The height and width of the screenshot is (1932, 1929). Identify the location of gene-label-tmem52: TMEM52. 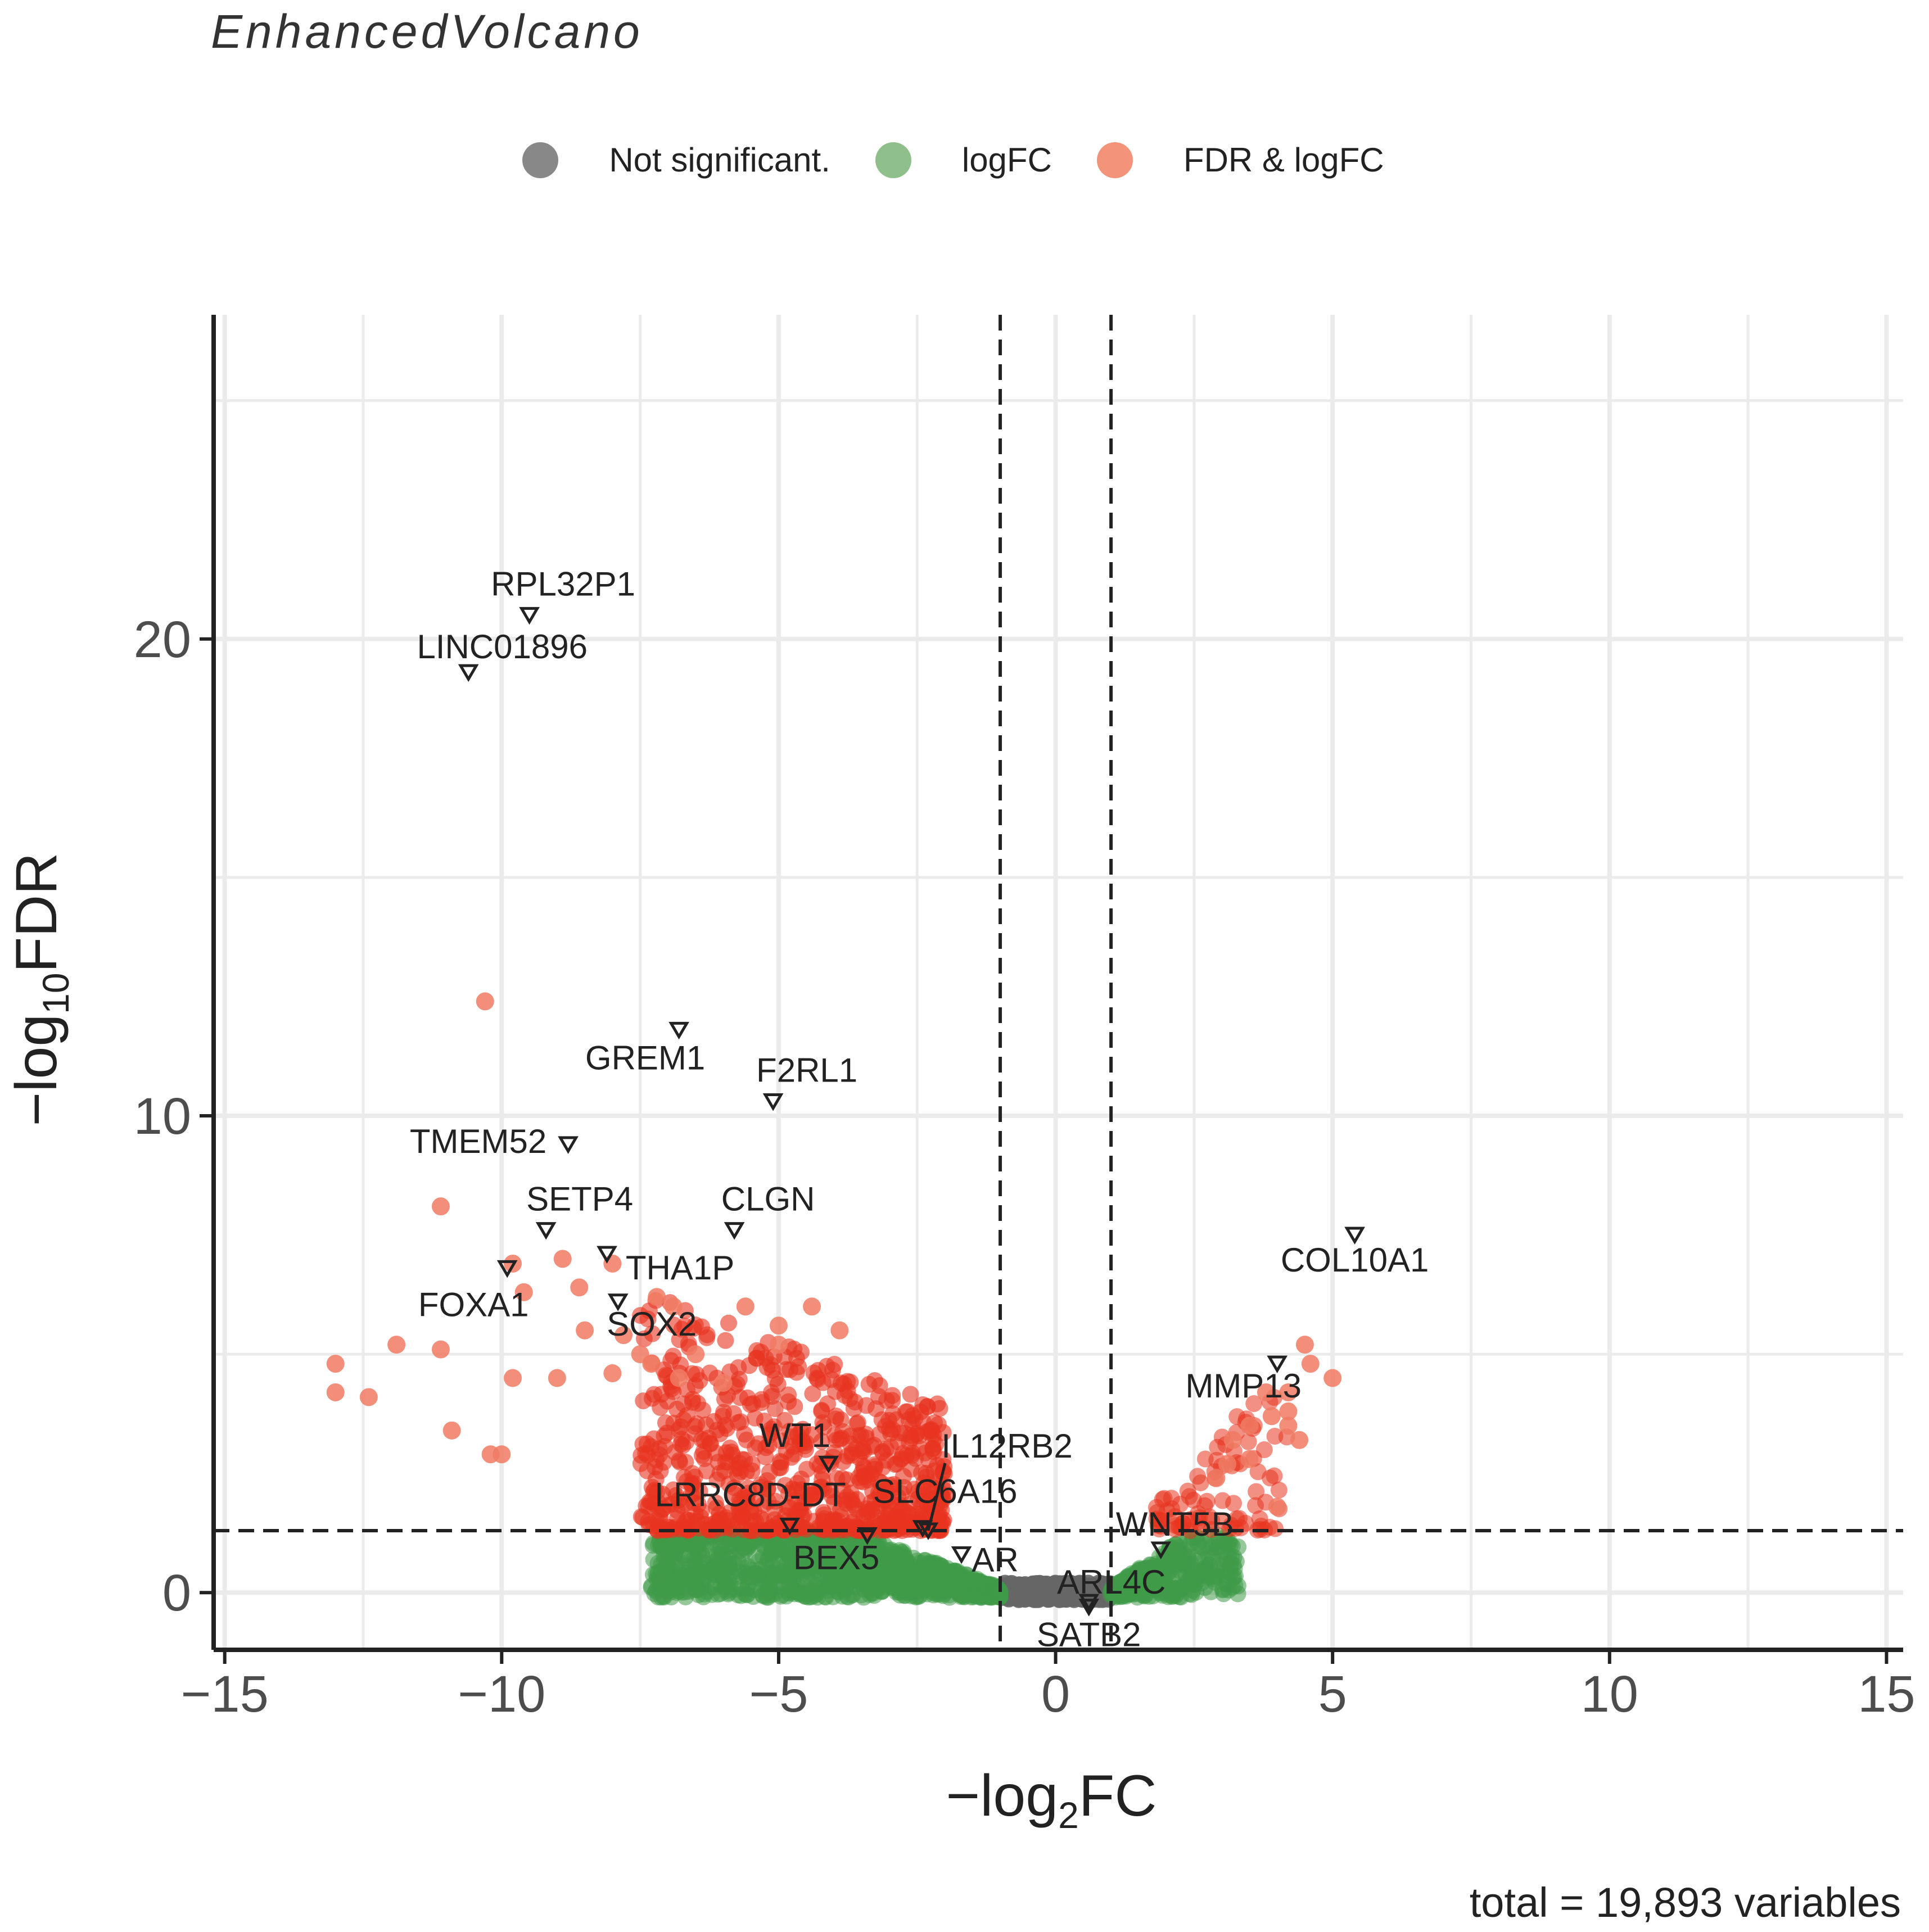
(478, 1141).